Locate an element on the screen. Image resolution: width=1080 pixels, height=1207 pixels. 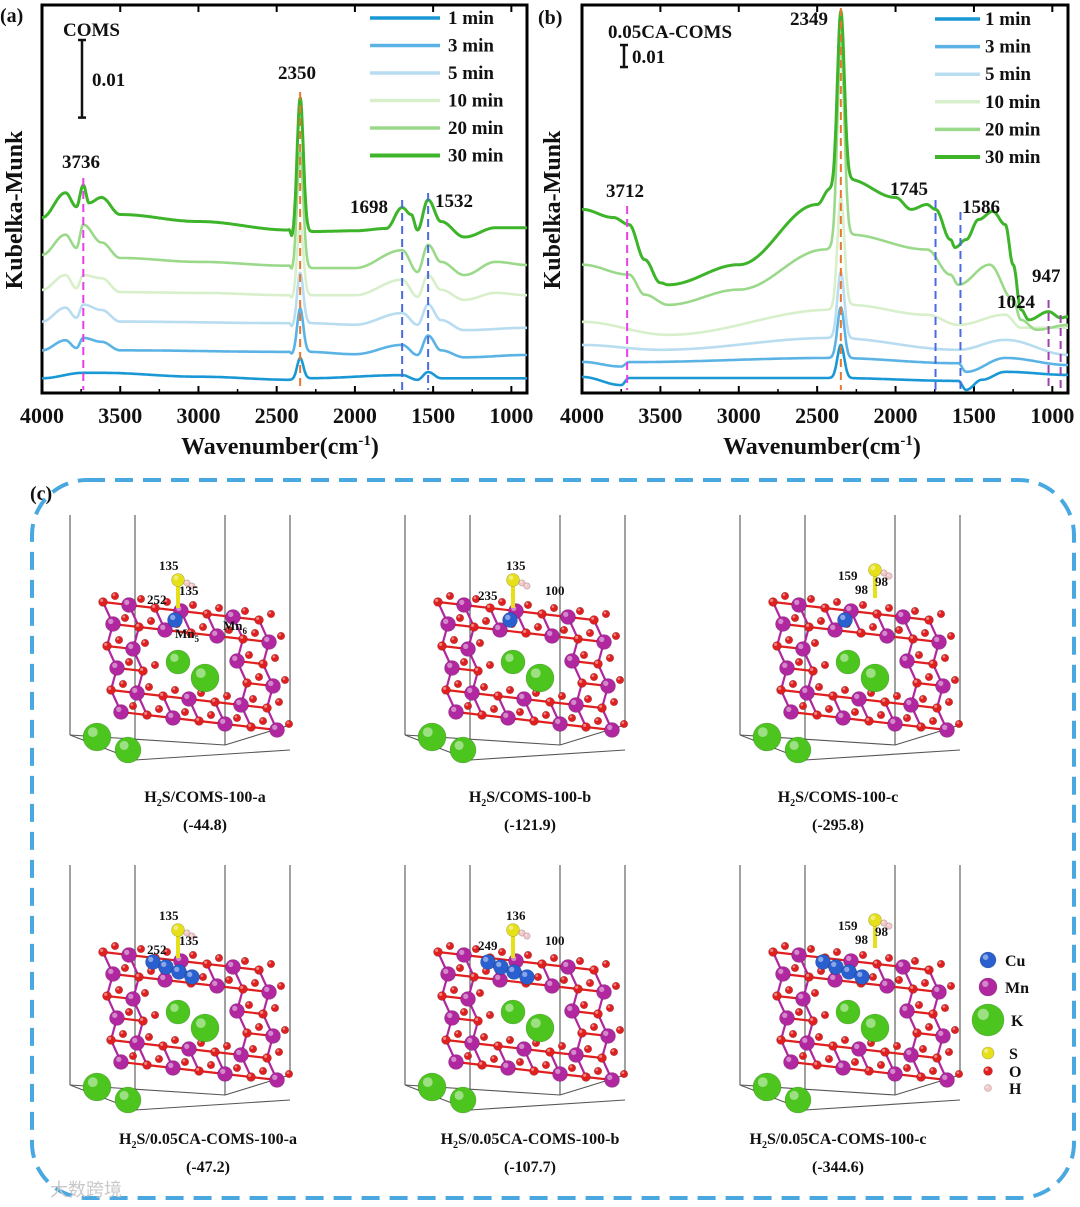
atom-legend-label: K is located at coordinates (1017, 1021).